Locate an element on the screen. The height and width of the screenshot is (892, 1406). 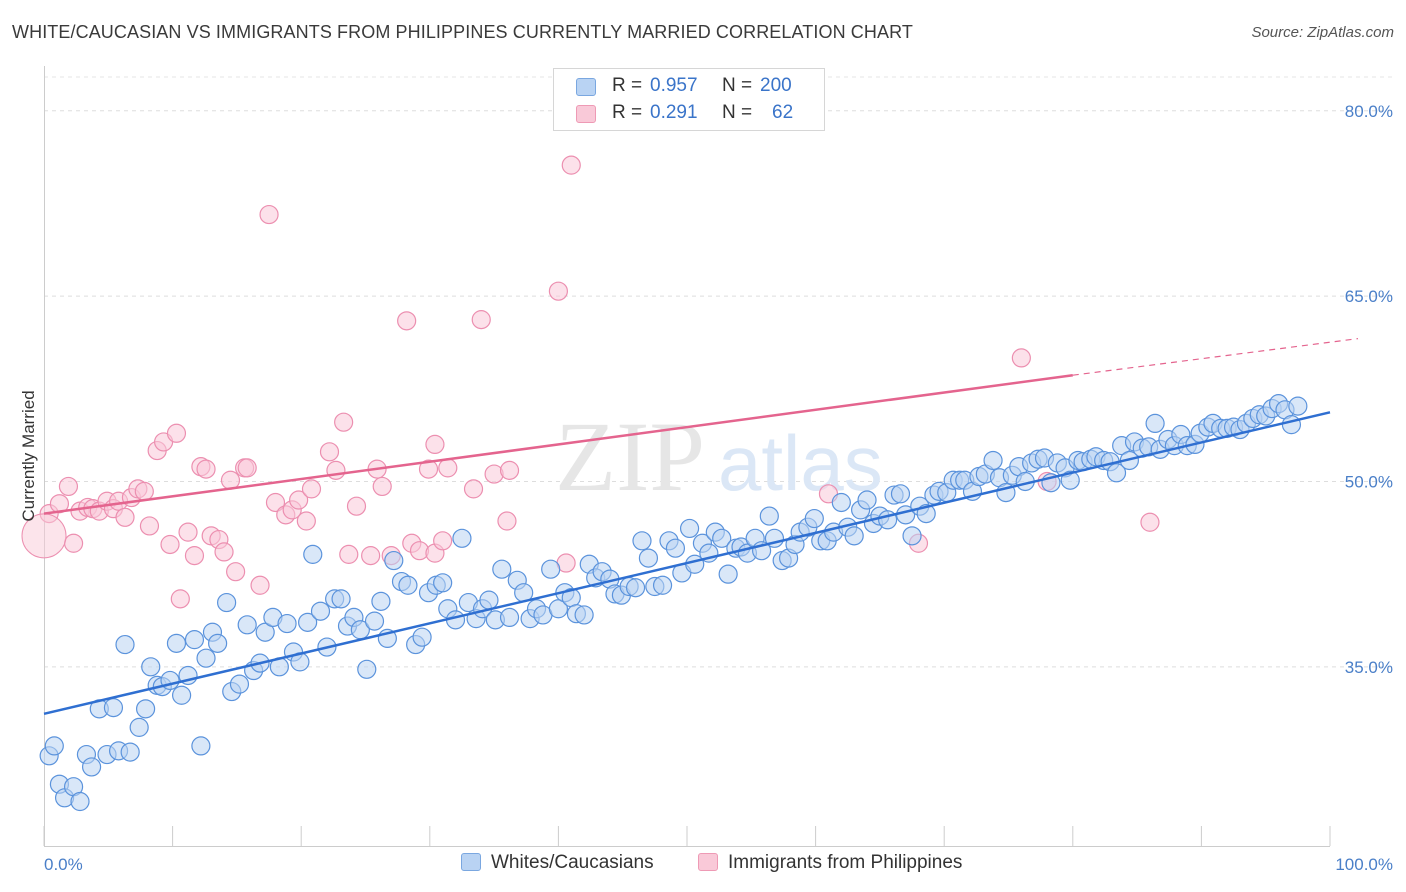
watermark: ZIP atlas is located at coordinates (719, 456).